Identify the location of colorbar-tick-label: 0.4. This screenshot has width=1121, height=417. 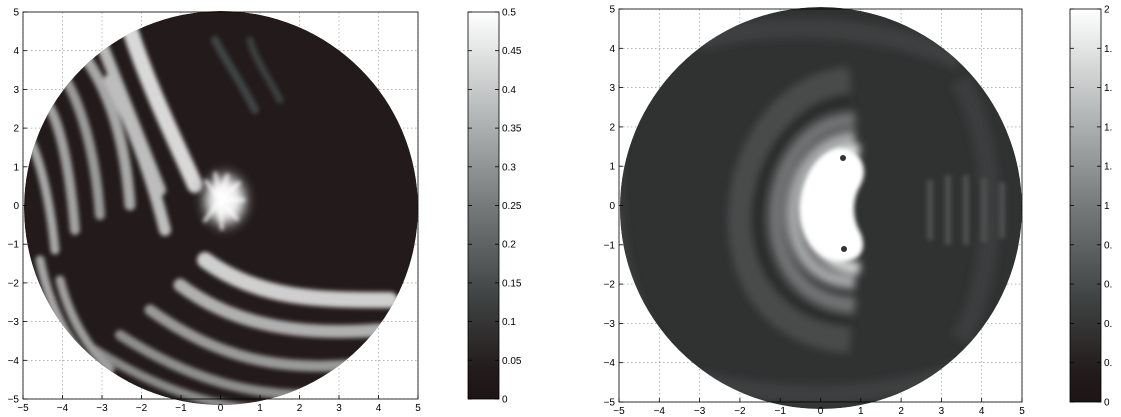
(509, 90).